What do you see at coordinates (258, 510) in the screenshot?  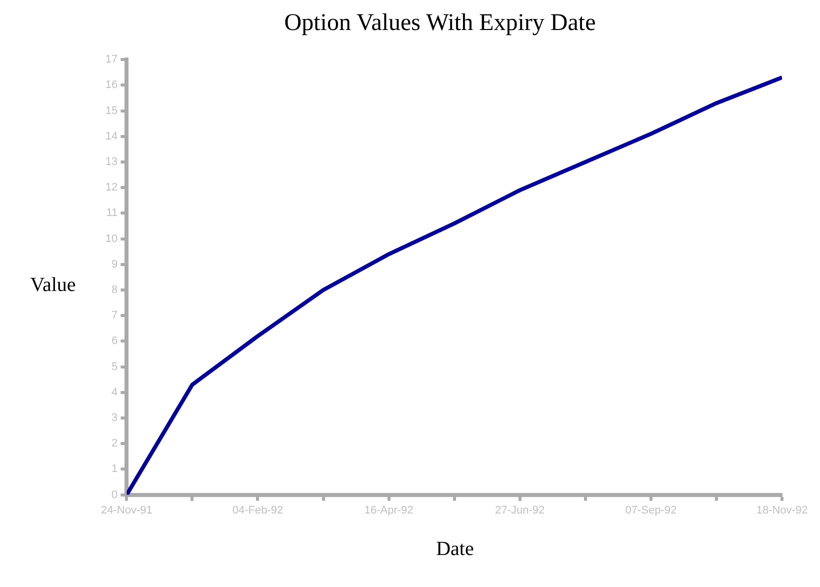 I see `x-tick-label: 04-Feb-92` at bounding box center [258, 510].